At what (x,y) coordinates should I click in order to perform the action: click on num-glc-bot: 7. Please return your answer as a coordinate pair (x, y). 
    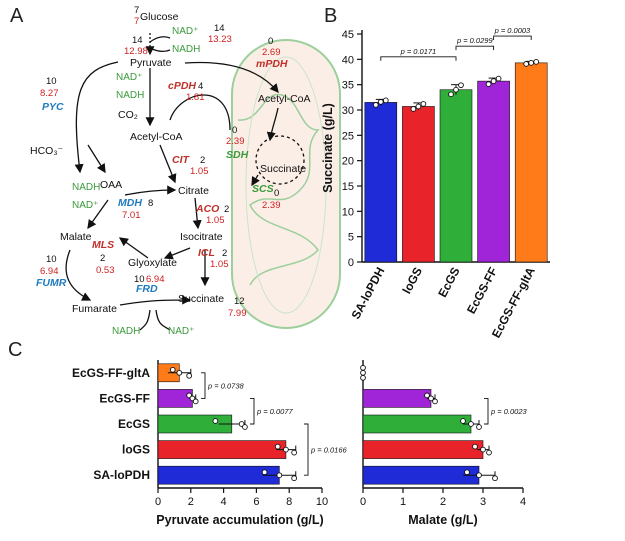
    Looking at the image, I should click on (136, 21).